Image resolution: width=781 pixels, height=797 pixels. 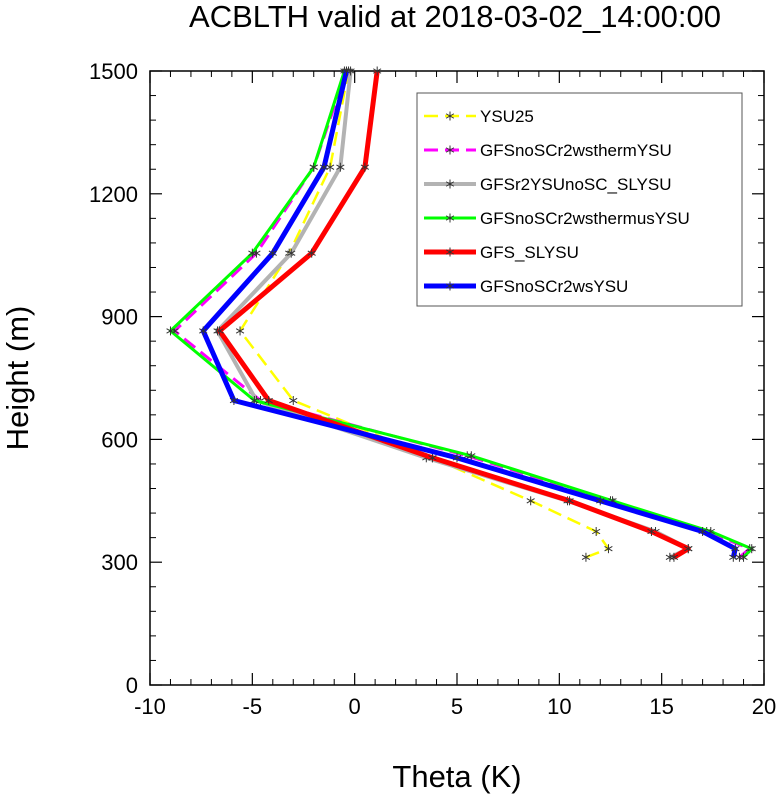 What do you see at coordinates (575, 184) in the screenshot?
I see `legend-label: GFSr2YSUnoSC_SLYSU` at bounding box center [575, 184].